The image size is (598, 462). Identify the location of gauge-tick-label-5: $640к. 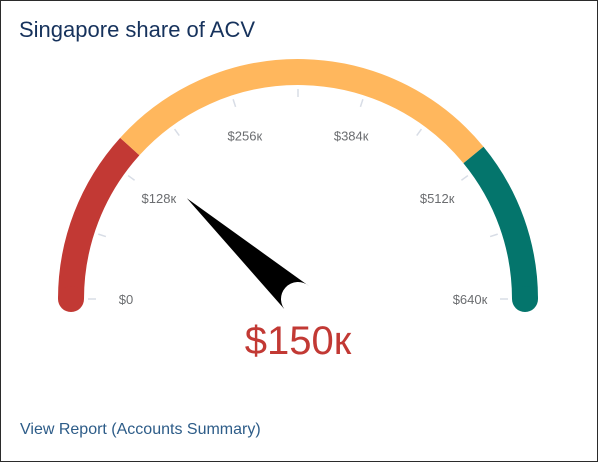
(470, 299).